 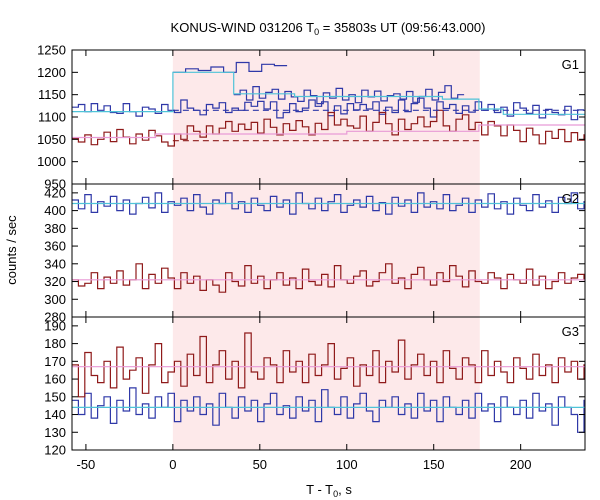 I want to click on fit-line-cyan, so click(x=328, y=93).